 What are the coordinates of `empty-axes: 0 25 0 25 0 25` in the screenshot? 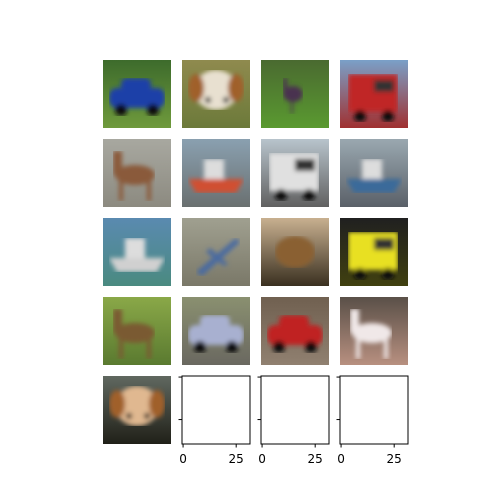 It's located at (293, 420).